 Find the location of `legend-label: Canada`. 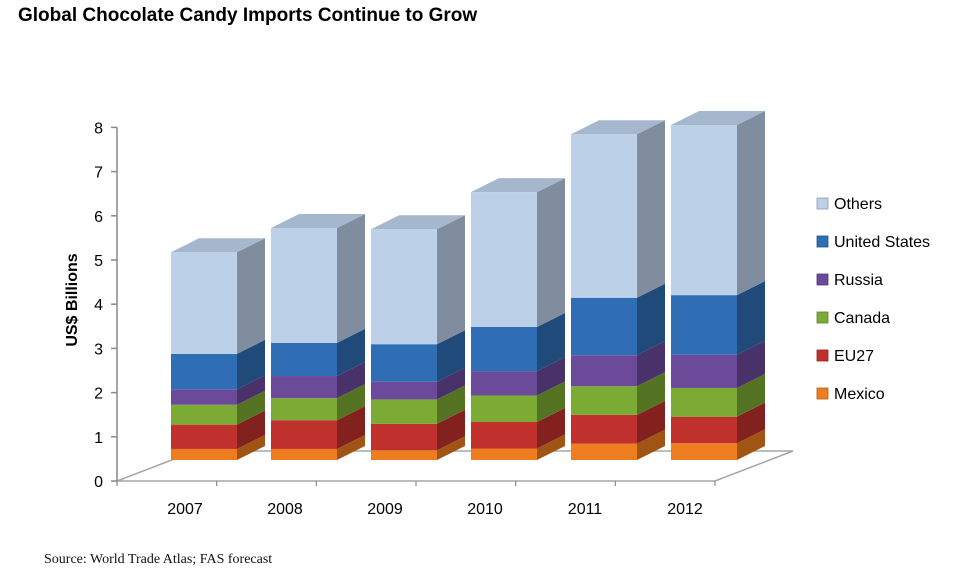

legend-label: Canada is located at coordinates (862, 318).